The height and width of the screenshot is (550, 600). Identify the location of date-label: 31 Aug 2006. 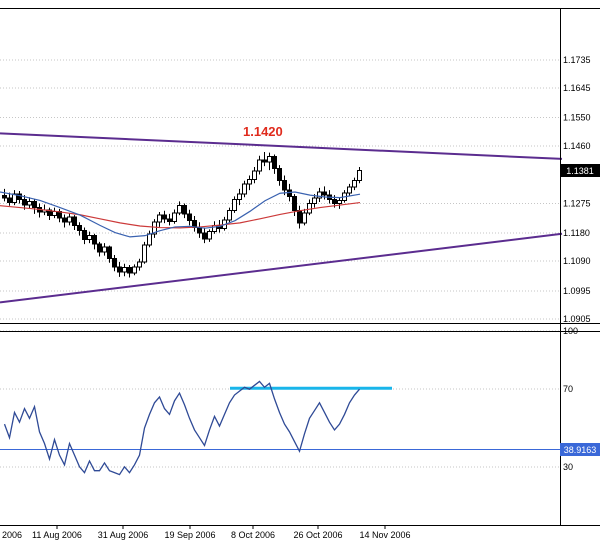
(123, 535).